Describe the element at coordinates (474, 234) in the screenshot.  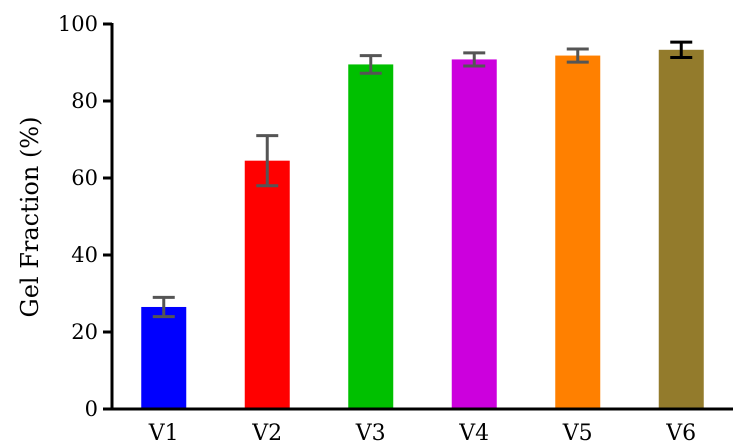
I see `bar-v4` at that location.